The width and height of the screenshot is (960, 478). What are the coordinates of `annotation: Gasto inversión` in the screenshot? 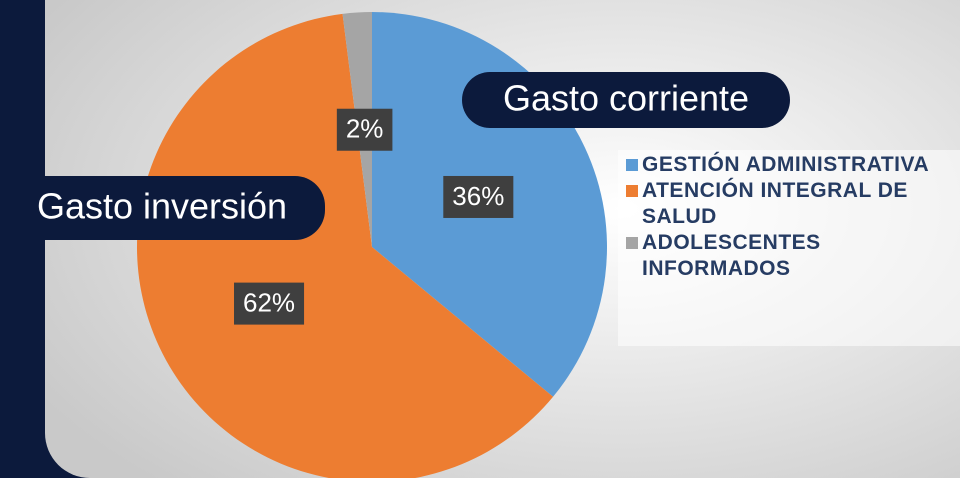 It's located at (162, 206).